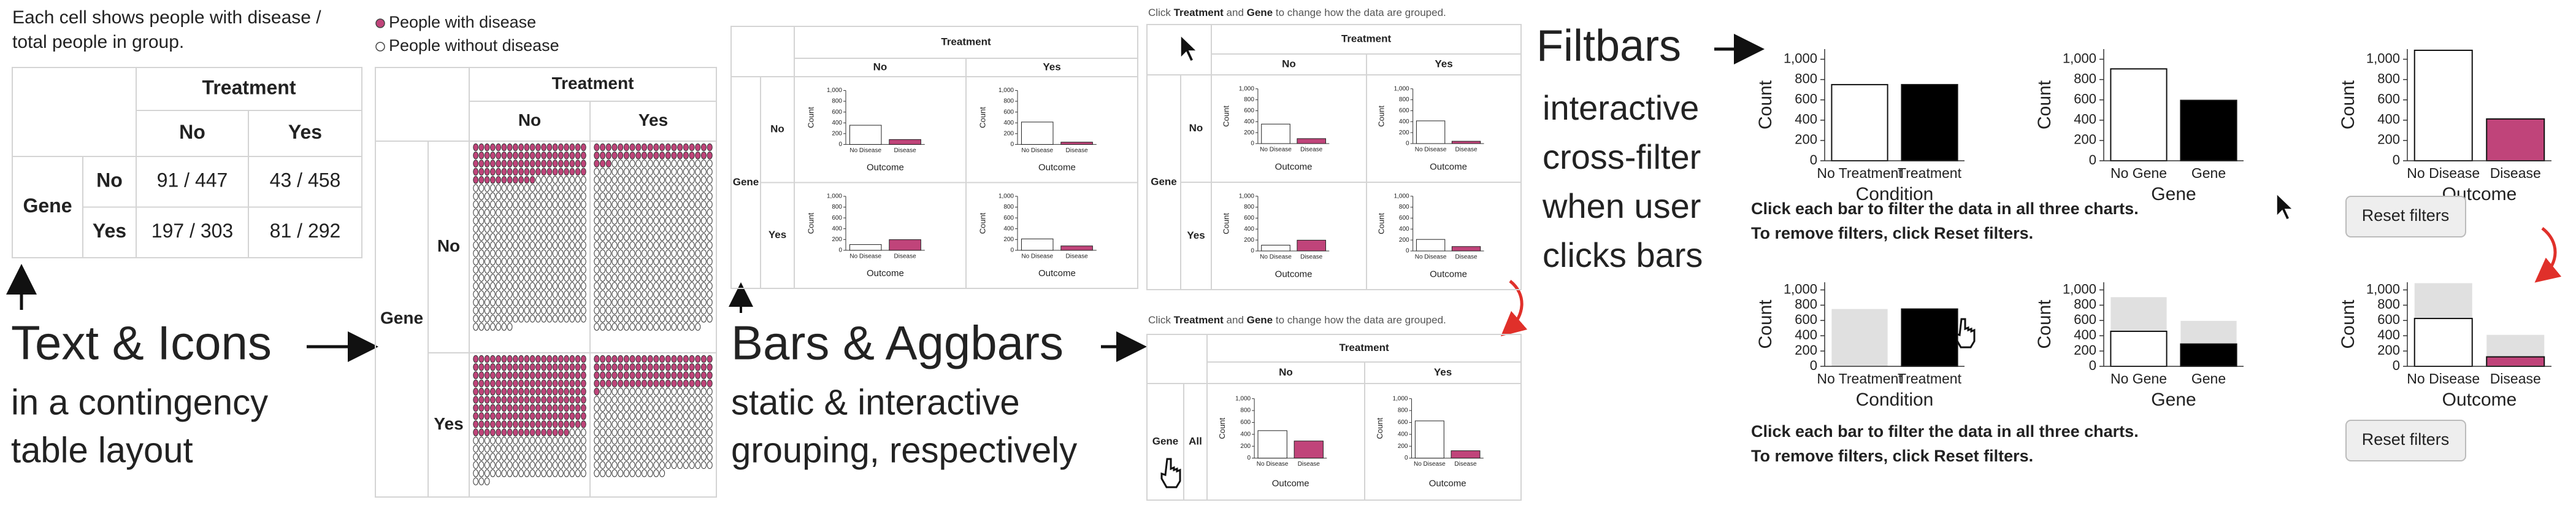 The image size is (2576, 505). What do you see at coordinates (1289, 63) in the screenshot?
I see `column-label: No` at bounding box center [1289, 63].